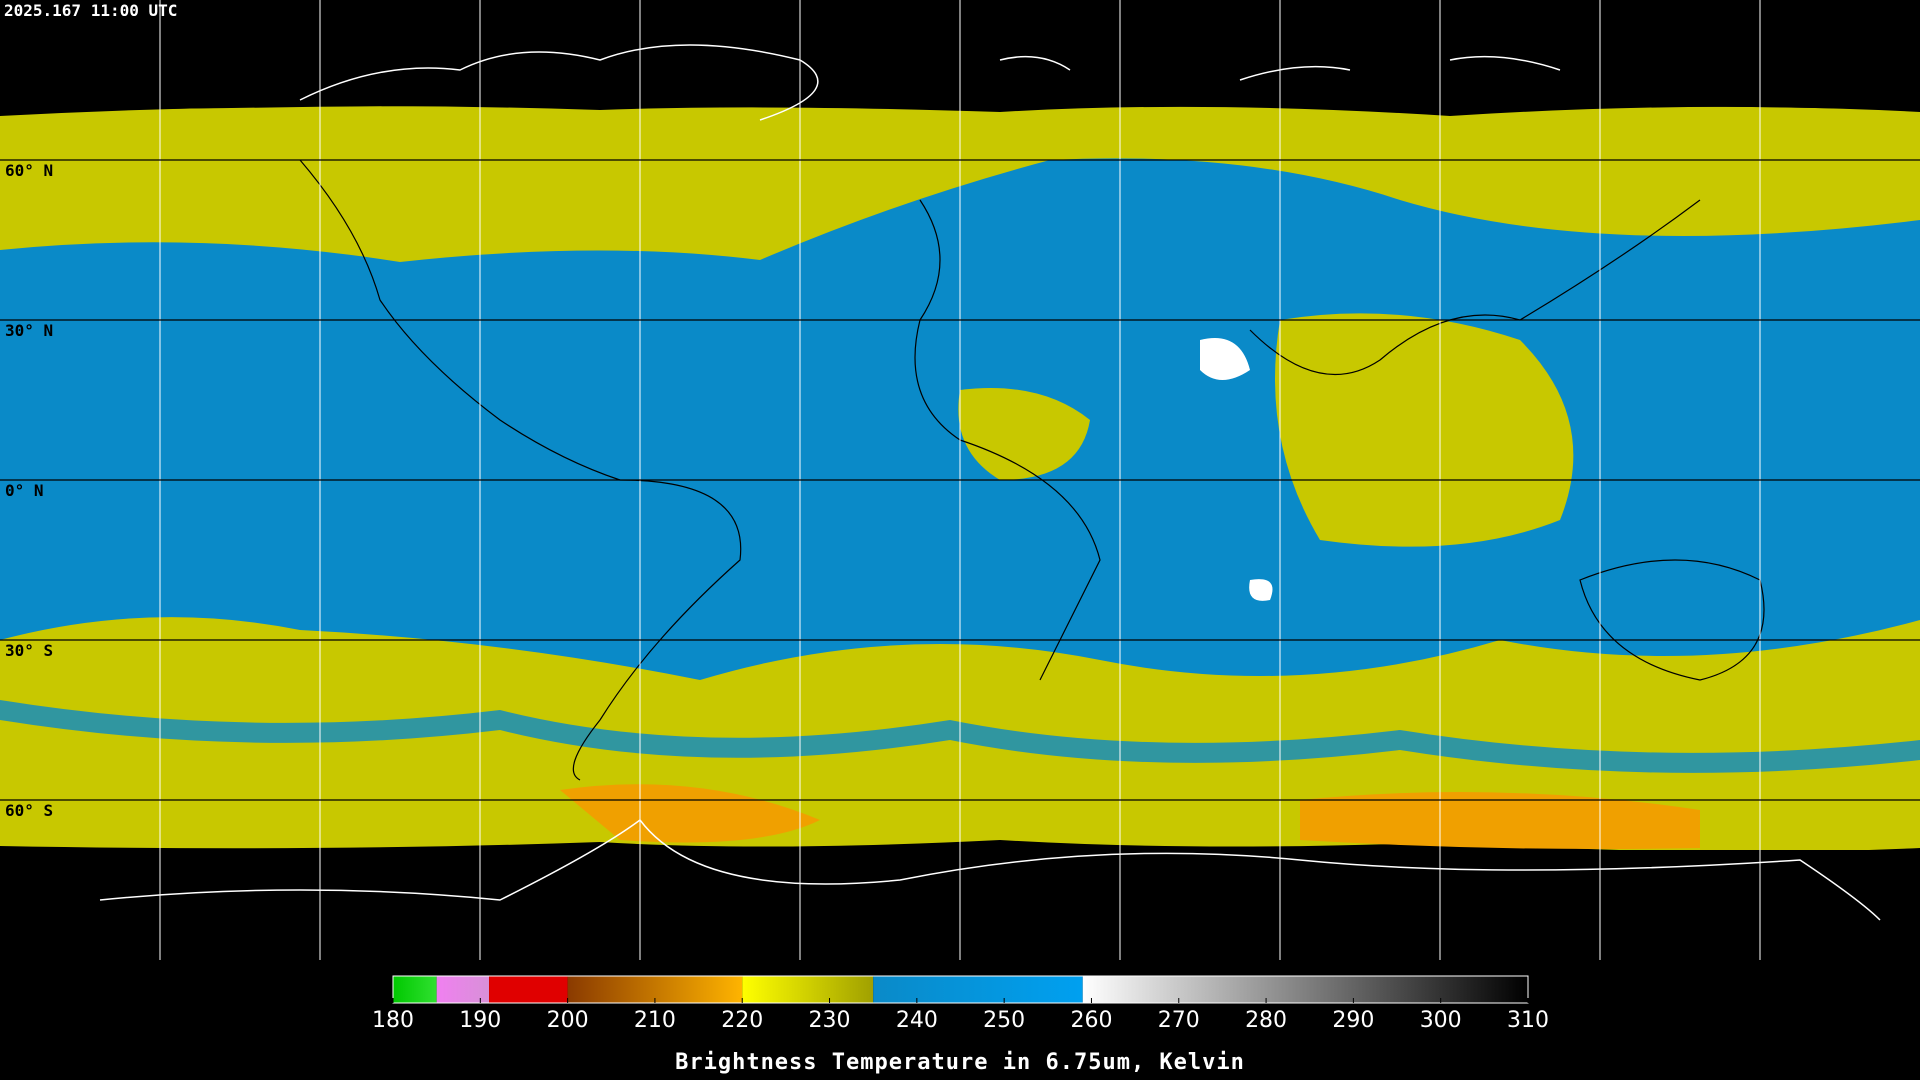 This screenshot has height=1080, width=1920. What do you see at coordinates (960, 1062) in the screenshot?
I see `colorbar-title: Brightness Temperature in 6.75um, Kelvin` at bounding box center [960, 1062].